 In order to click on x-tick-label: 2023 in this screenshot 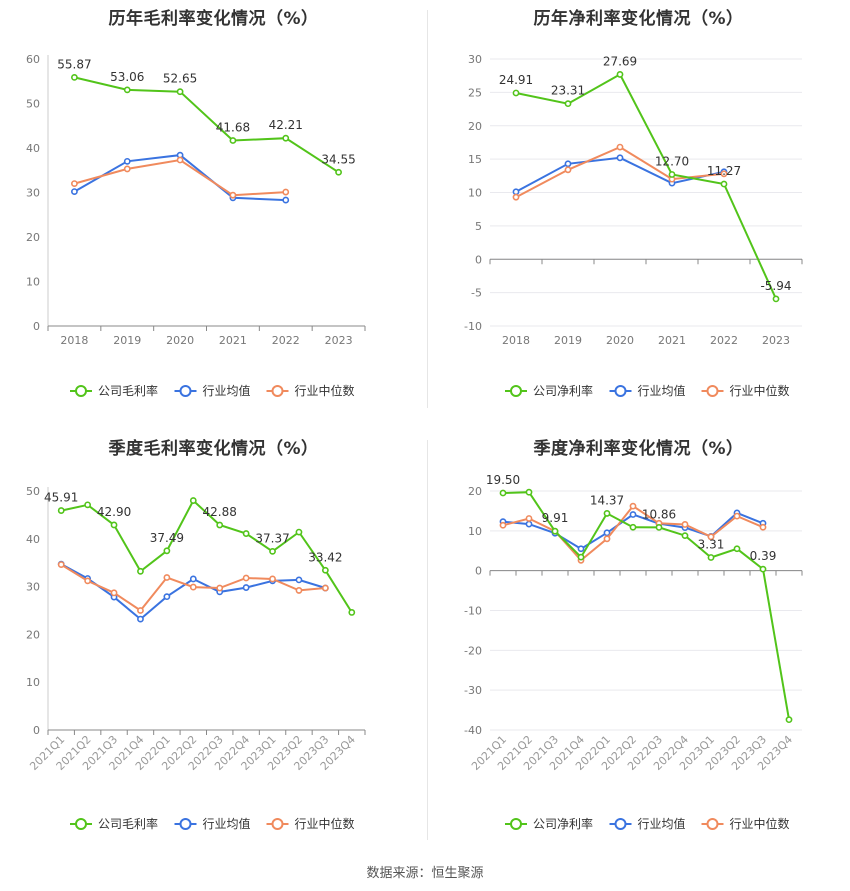, I will do `click(339, 340)`.